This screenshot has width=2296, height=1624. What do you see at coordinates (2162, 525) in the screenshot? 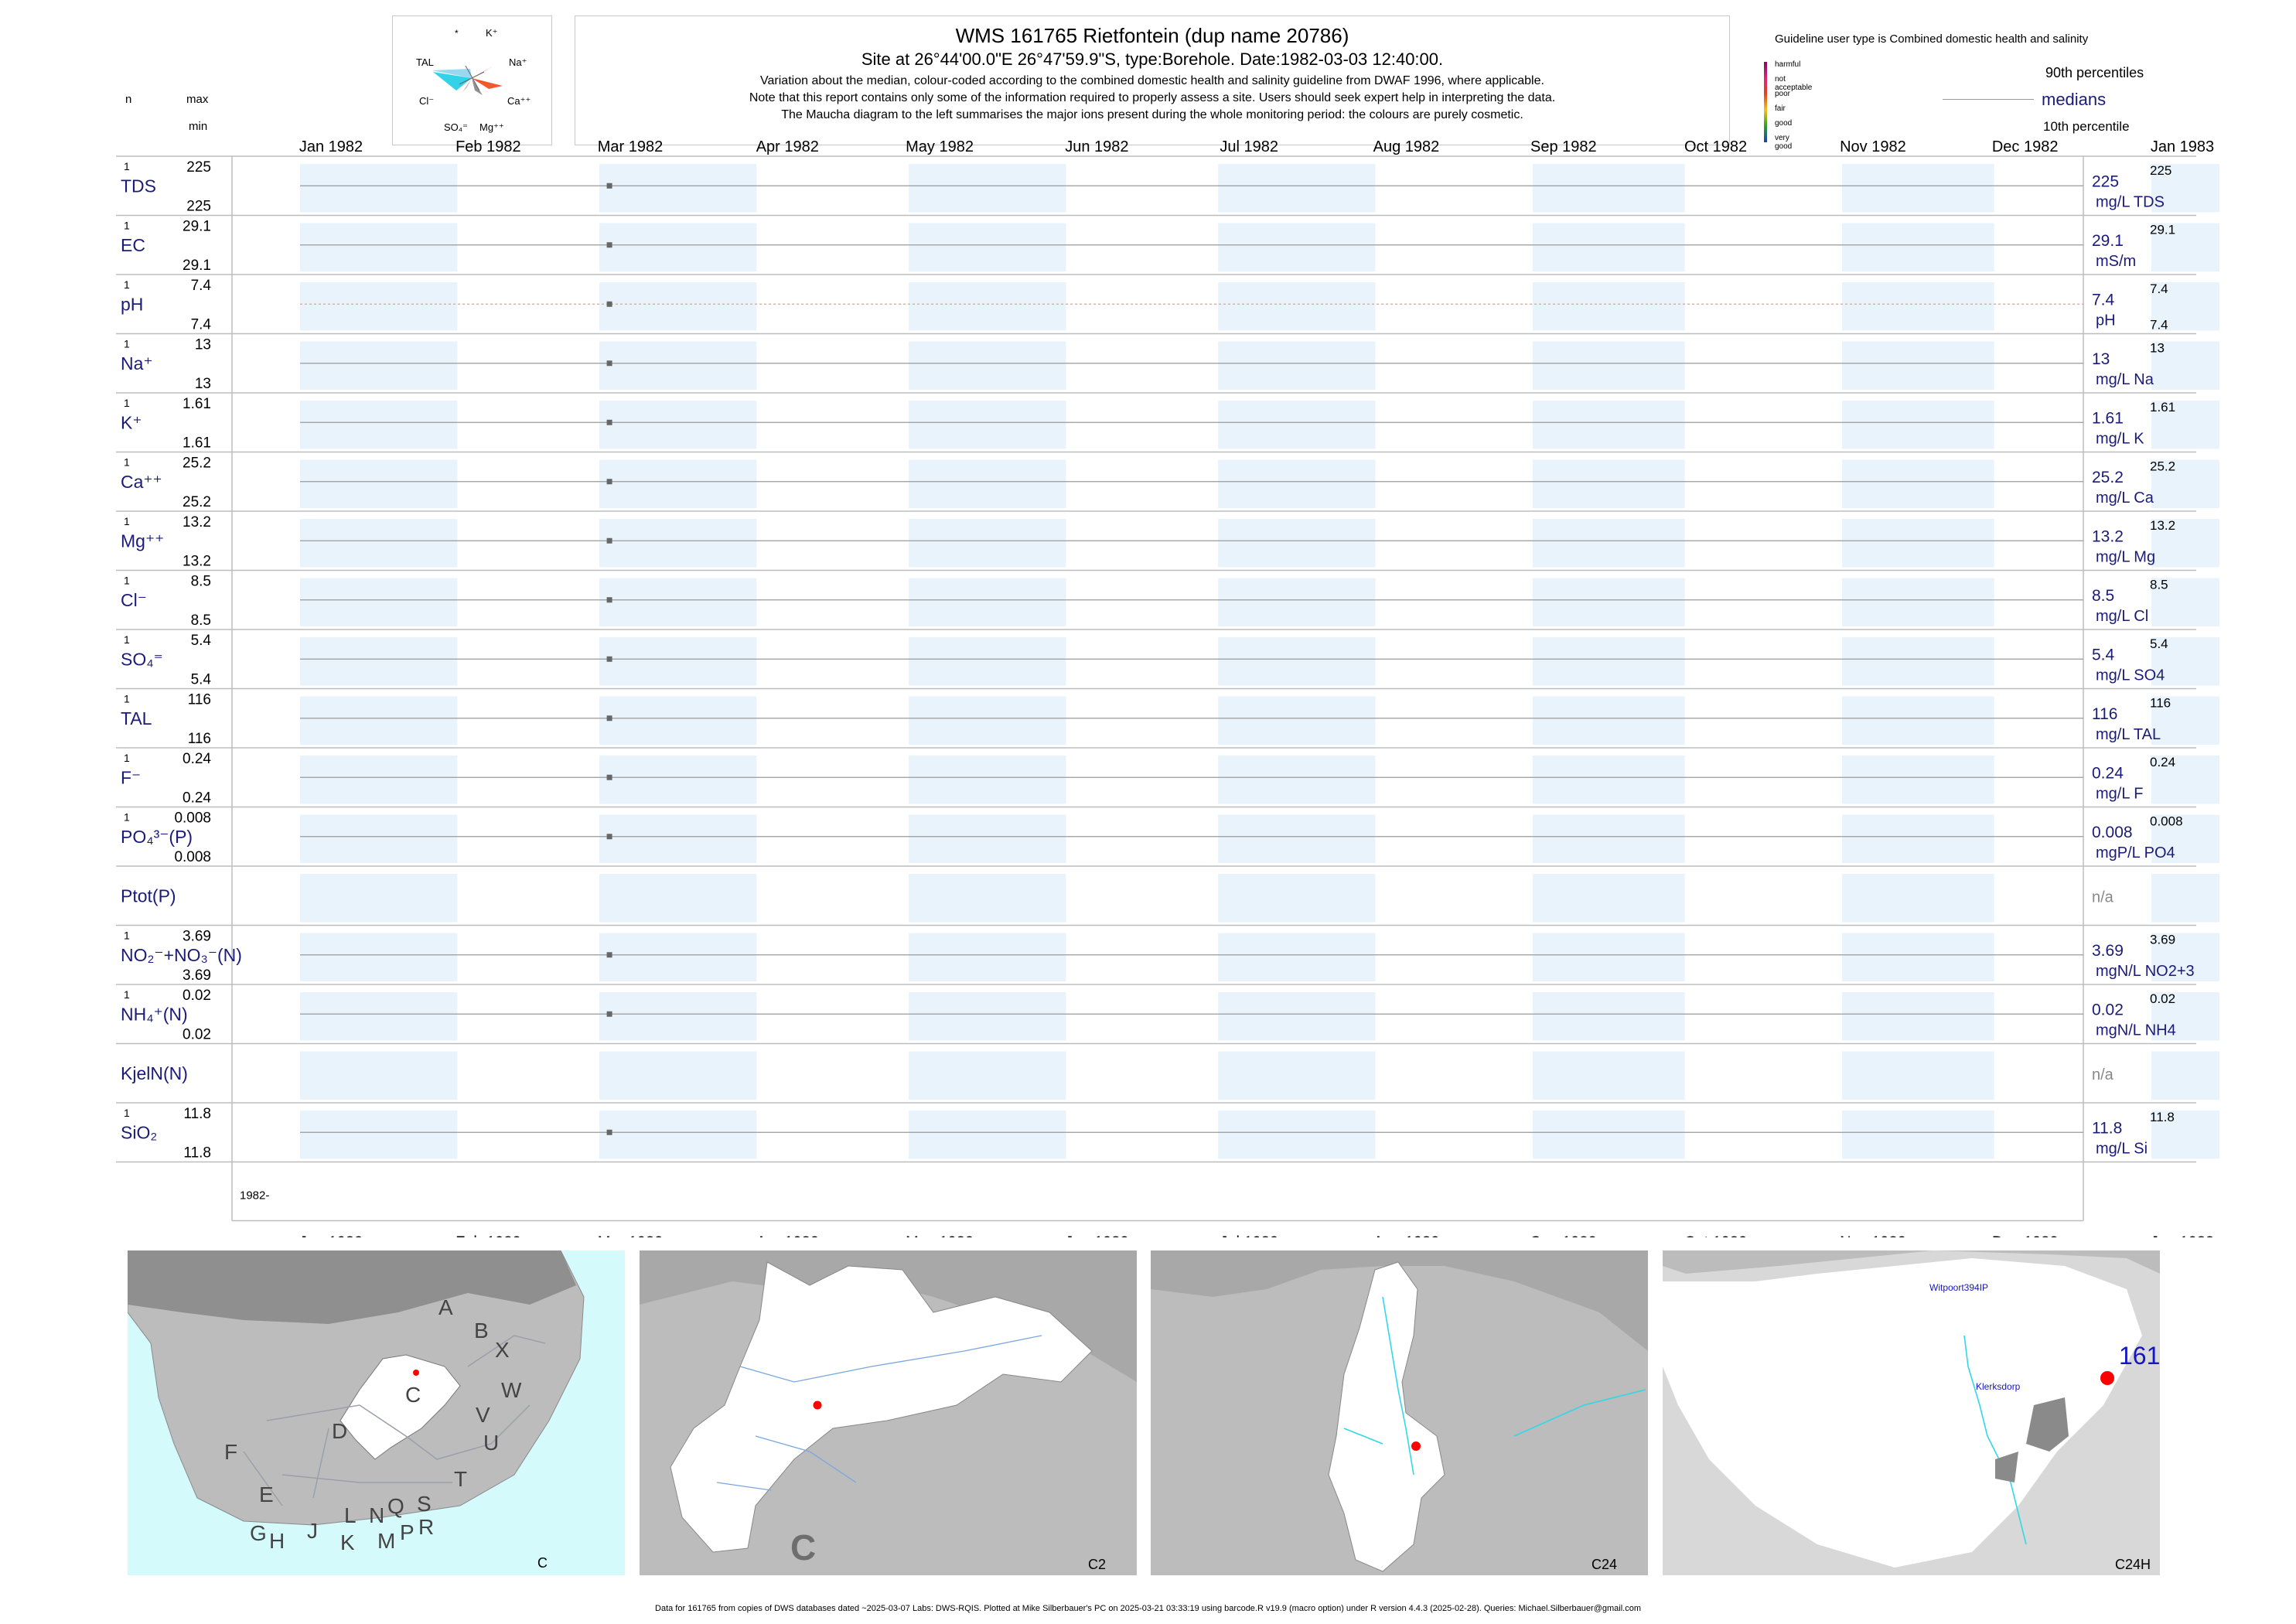
I see `row-p90-value: 13.2` at bounding box center [2162, 525].